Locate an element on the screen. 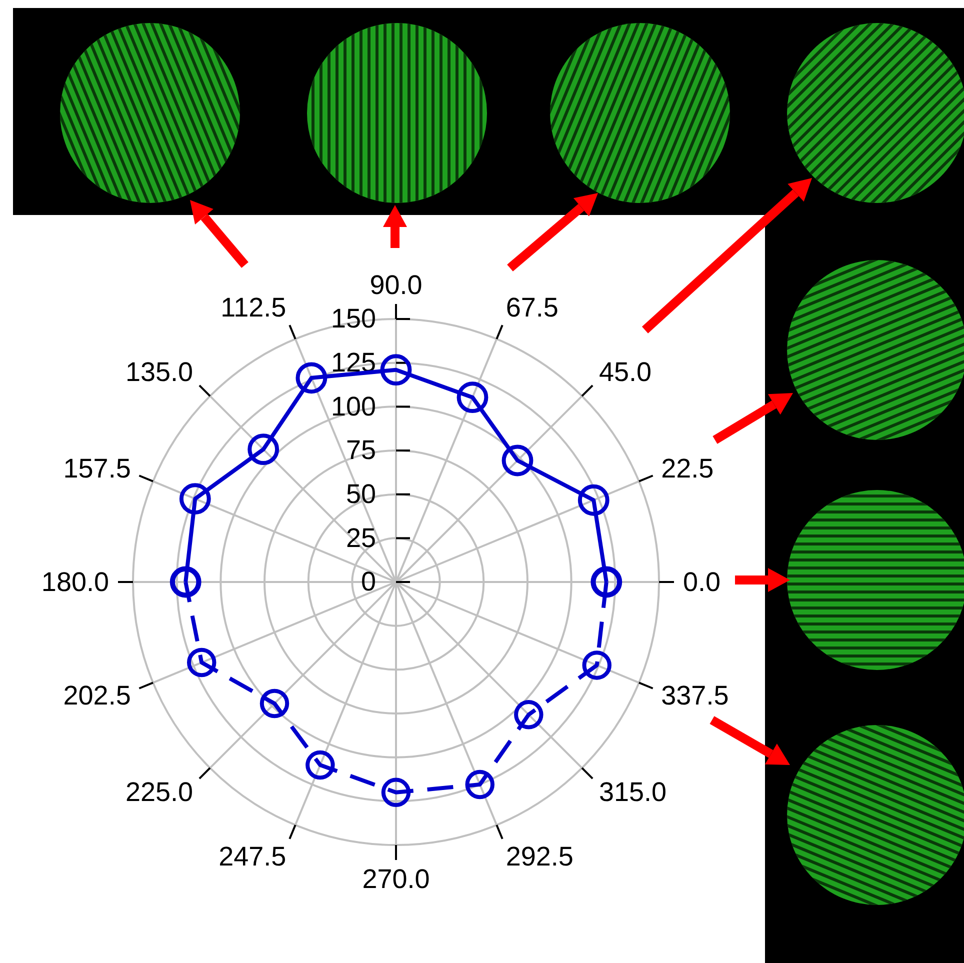 The width and height of the screenshot is (964, 963). spoke-label: 292.5 is located at coordinates (540, 856).